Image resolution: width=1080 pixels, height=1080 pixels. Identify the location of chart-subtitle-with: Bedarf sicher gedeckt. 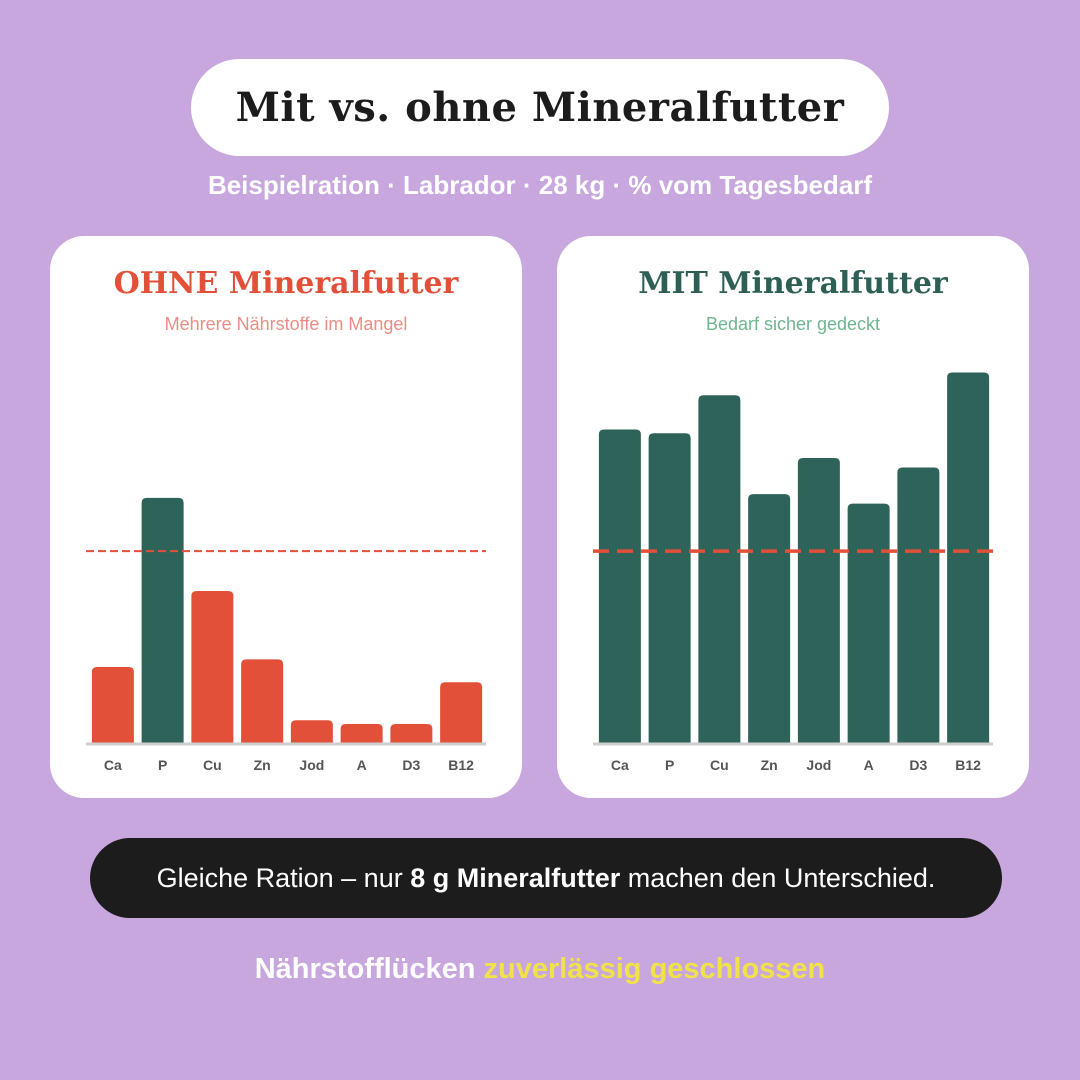
(793, 324).